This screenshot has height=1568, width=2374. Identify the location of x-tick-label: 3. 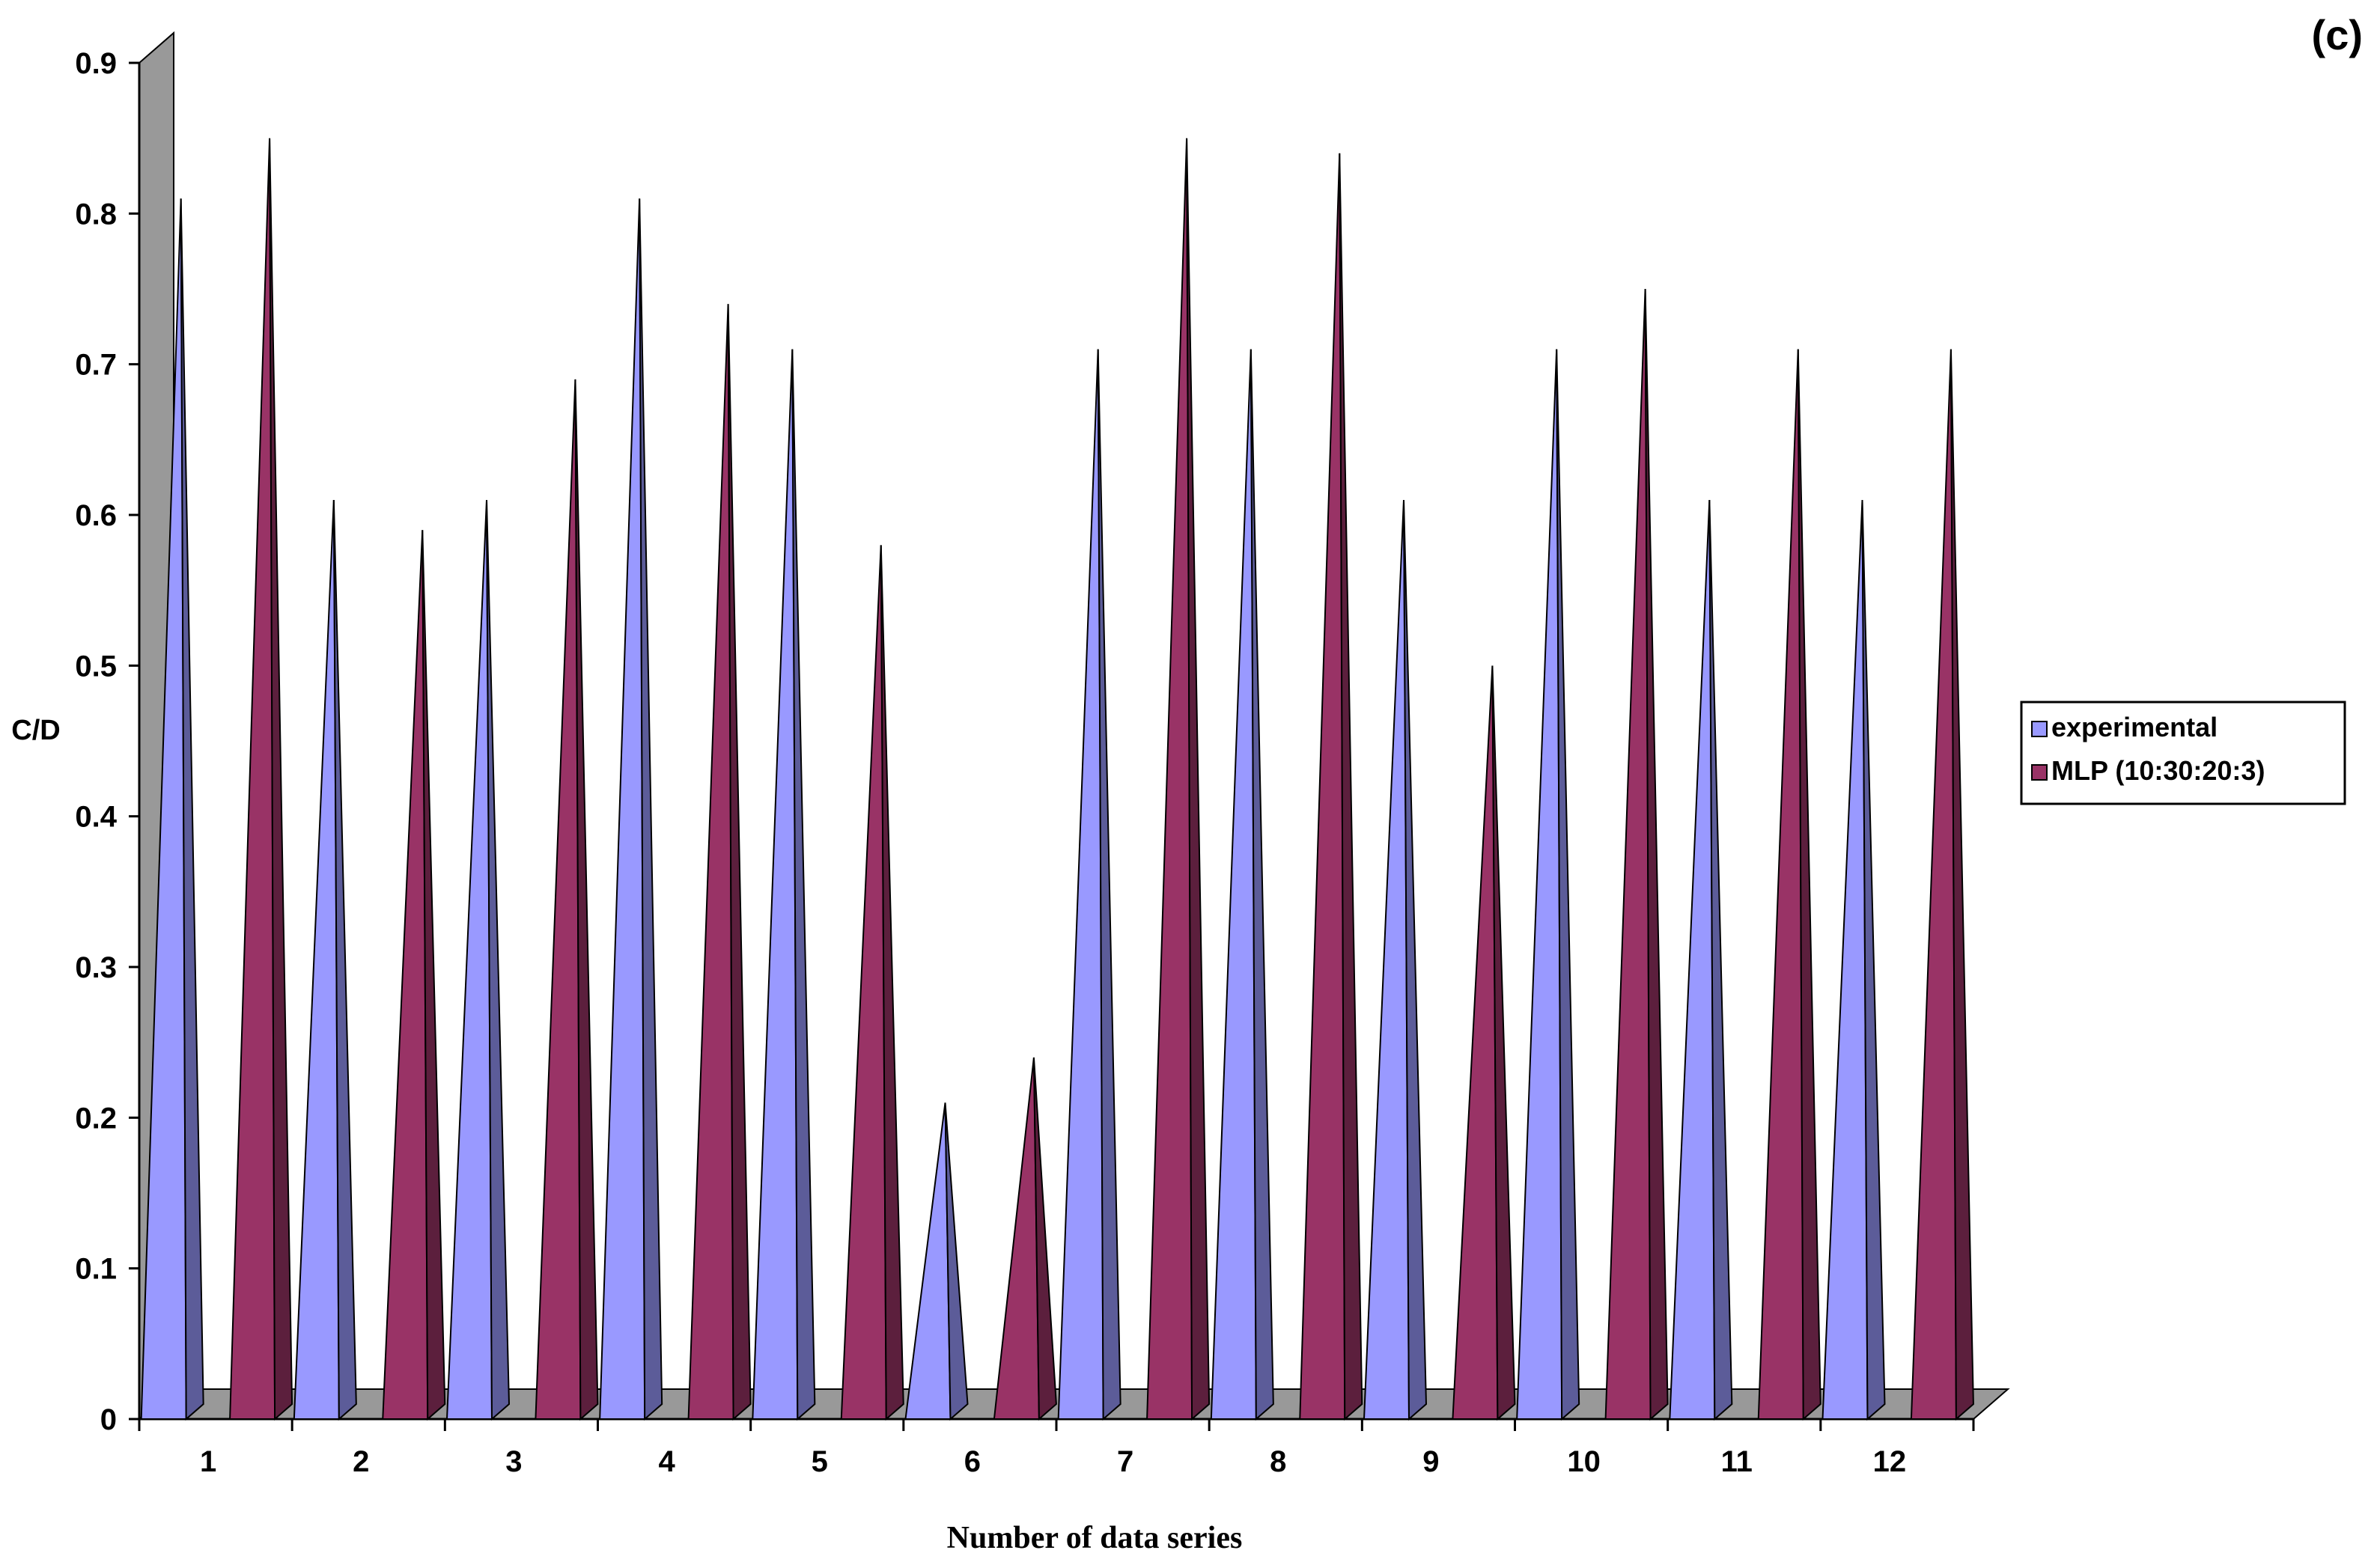
(513, 1461).